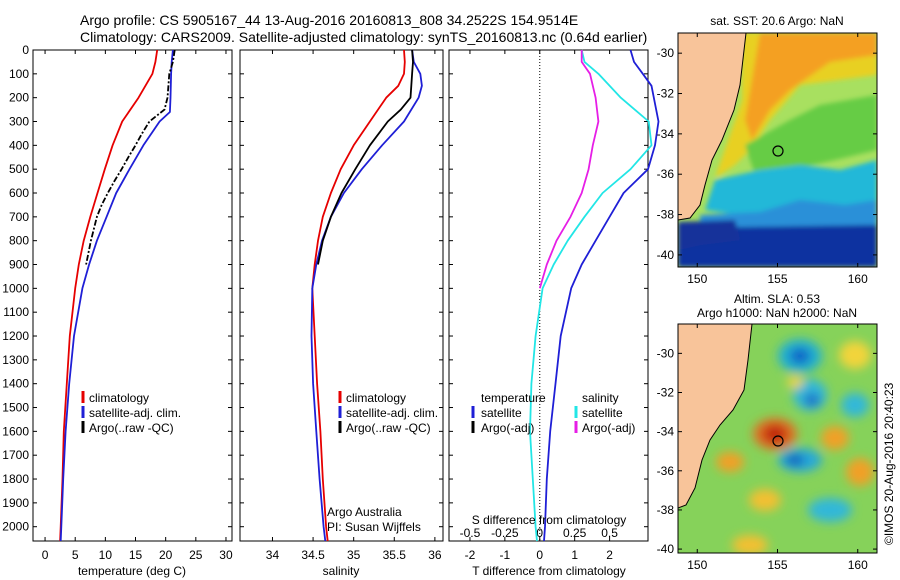  Describe the element at coordinates (715, 416) in the screenshot. I see `sla-land` at that location.